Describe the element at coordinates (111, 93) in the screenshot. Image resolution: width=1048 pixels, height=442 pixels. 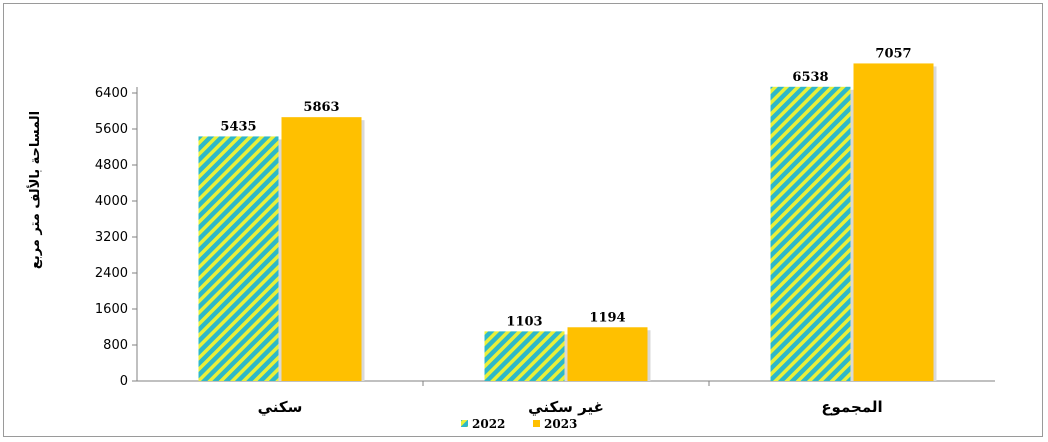
I see `y-tick-label: 6400` at that location.